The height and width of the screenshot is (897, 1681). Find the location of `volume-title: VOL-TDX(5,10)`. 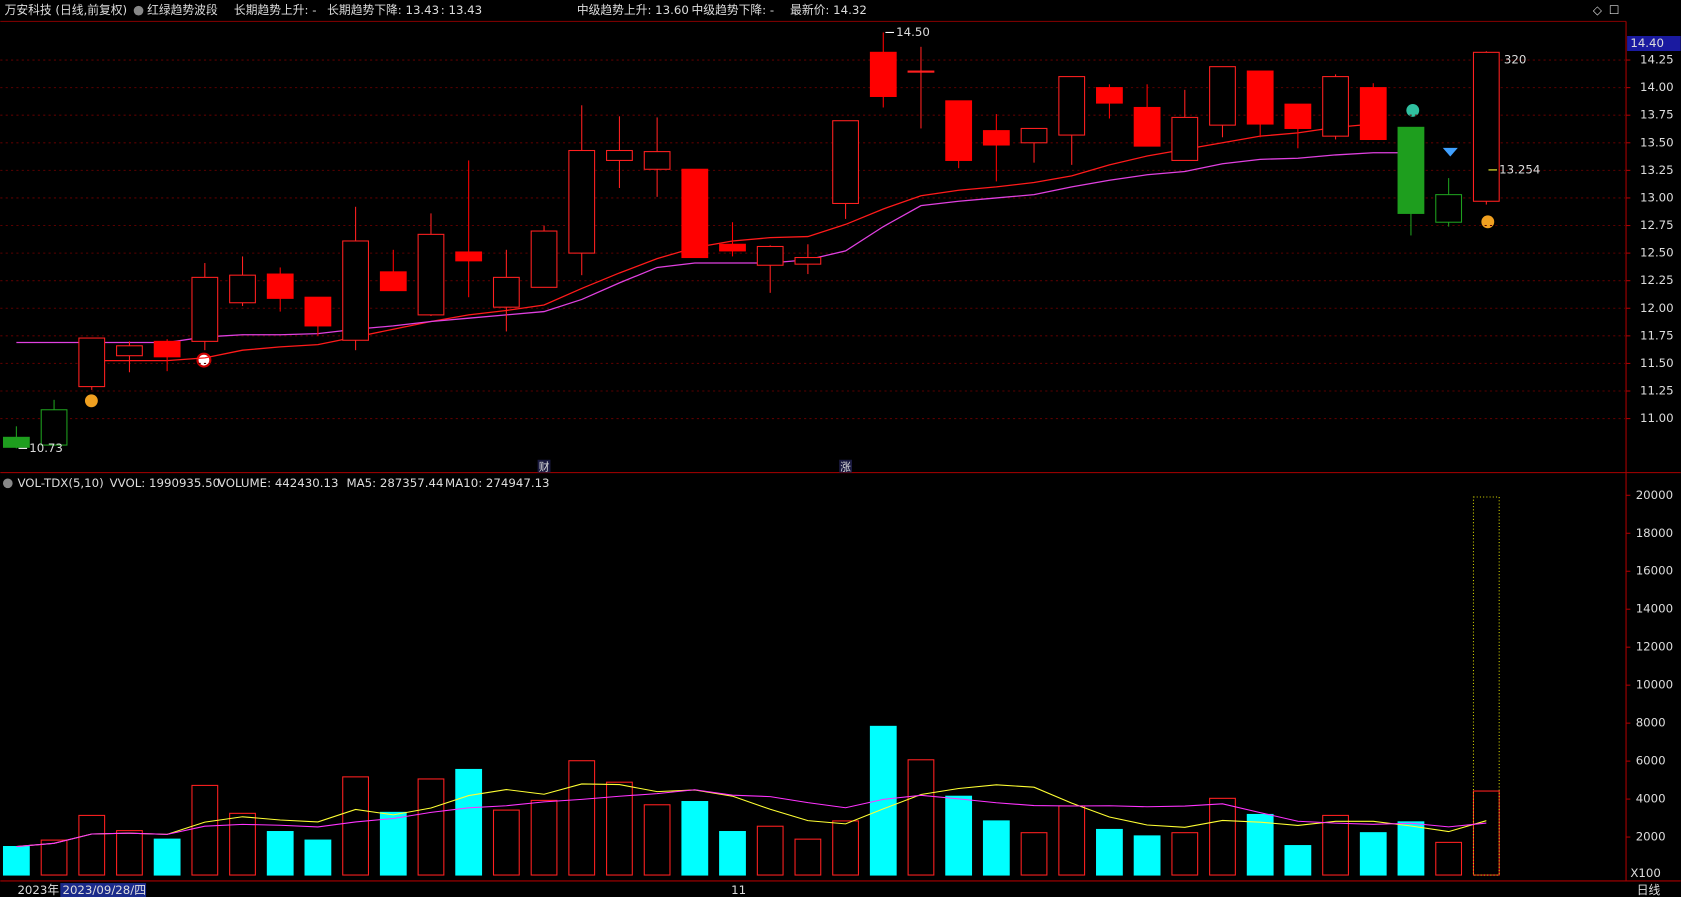

volume-title: VOL-TDX(5,10) is located at coordinates (60, 483).